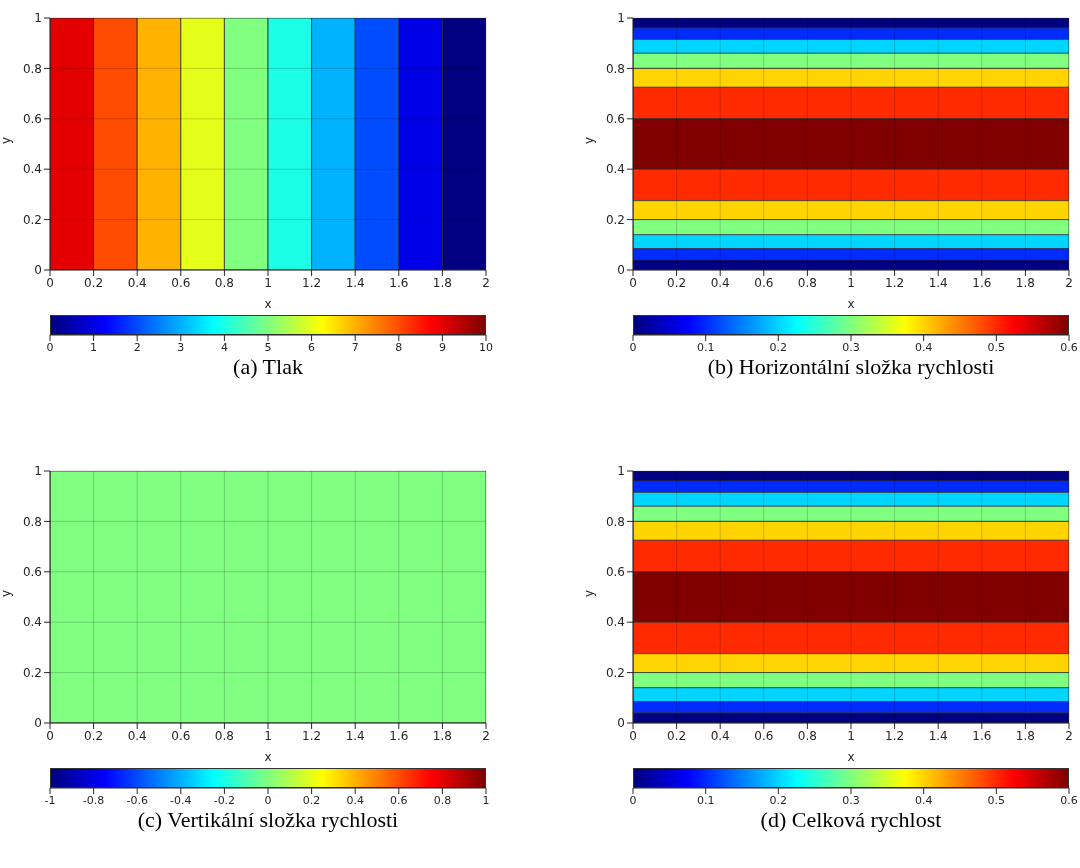 This screenshot has width=1080, height=868. I want to click on color-bar-label: -0.2, so click(224, 800).